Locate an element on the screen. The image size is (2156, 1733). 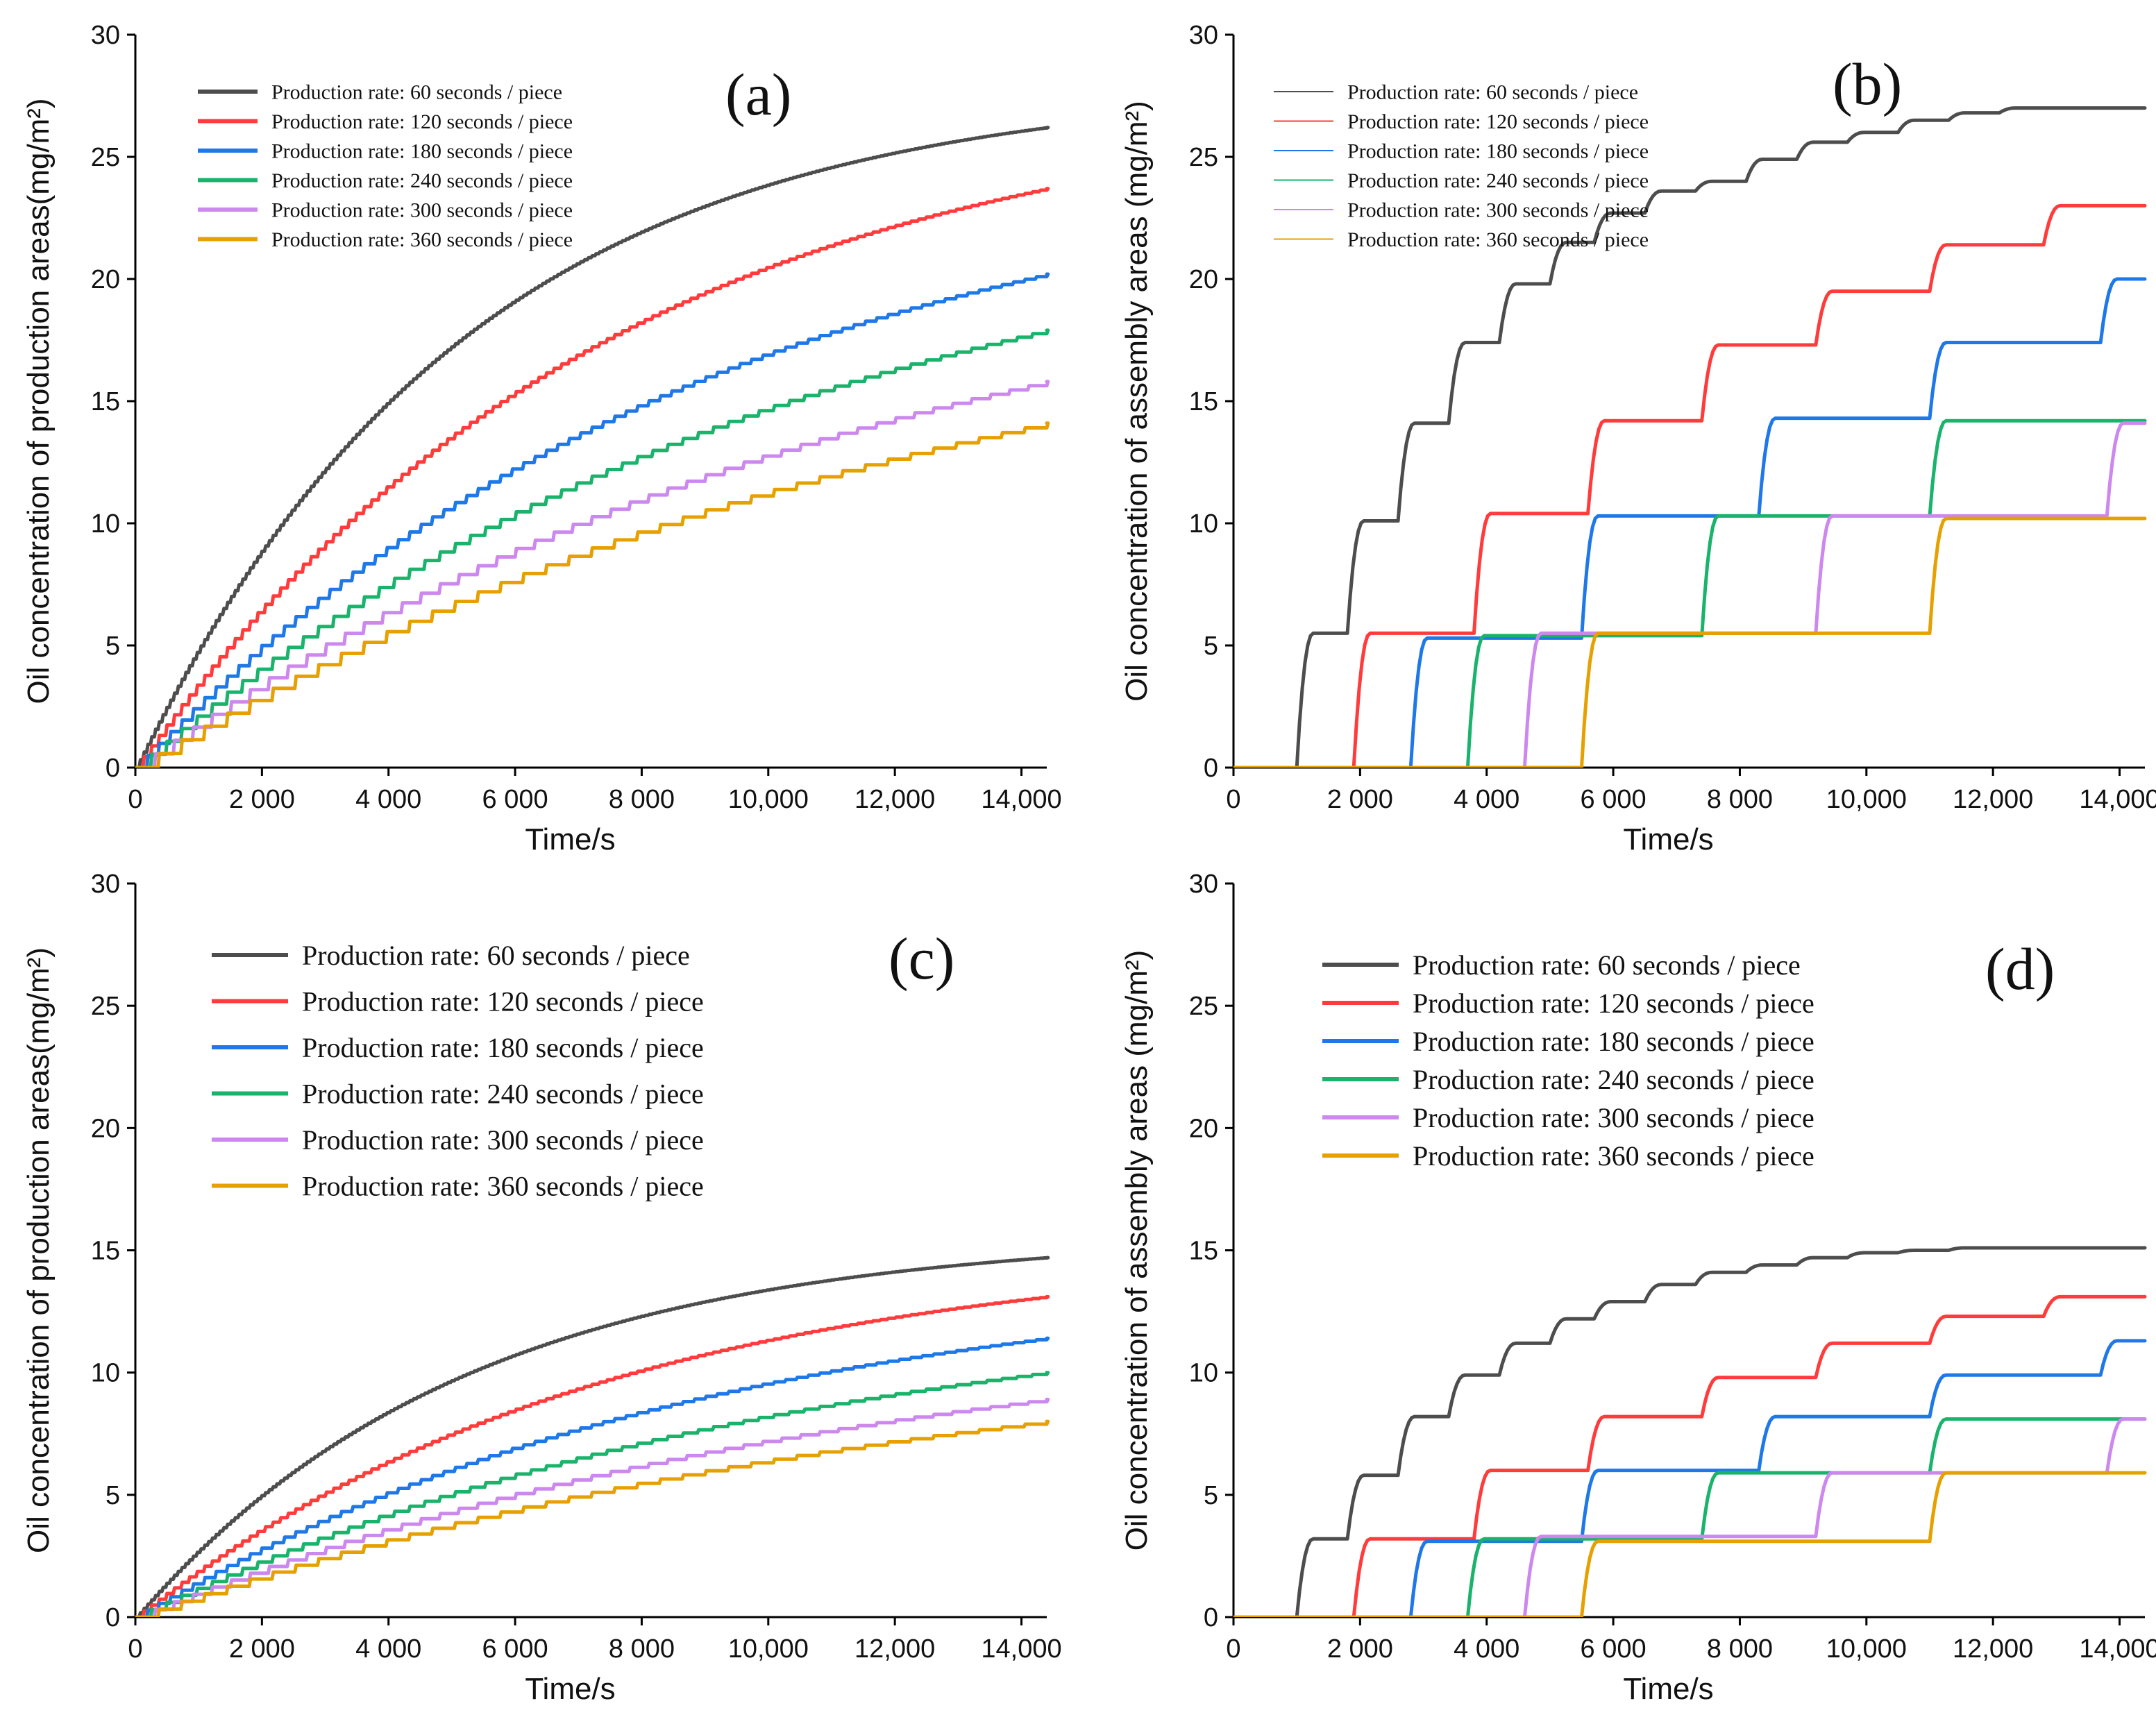
panel-label: (d) is located at coordinates (2020, 969).